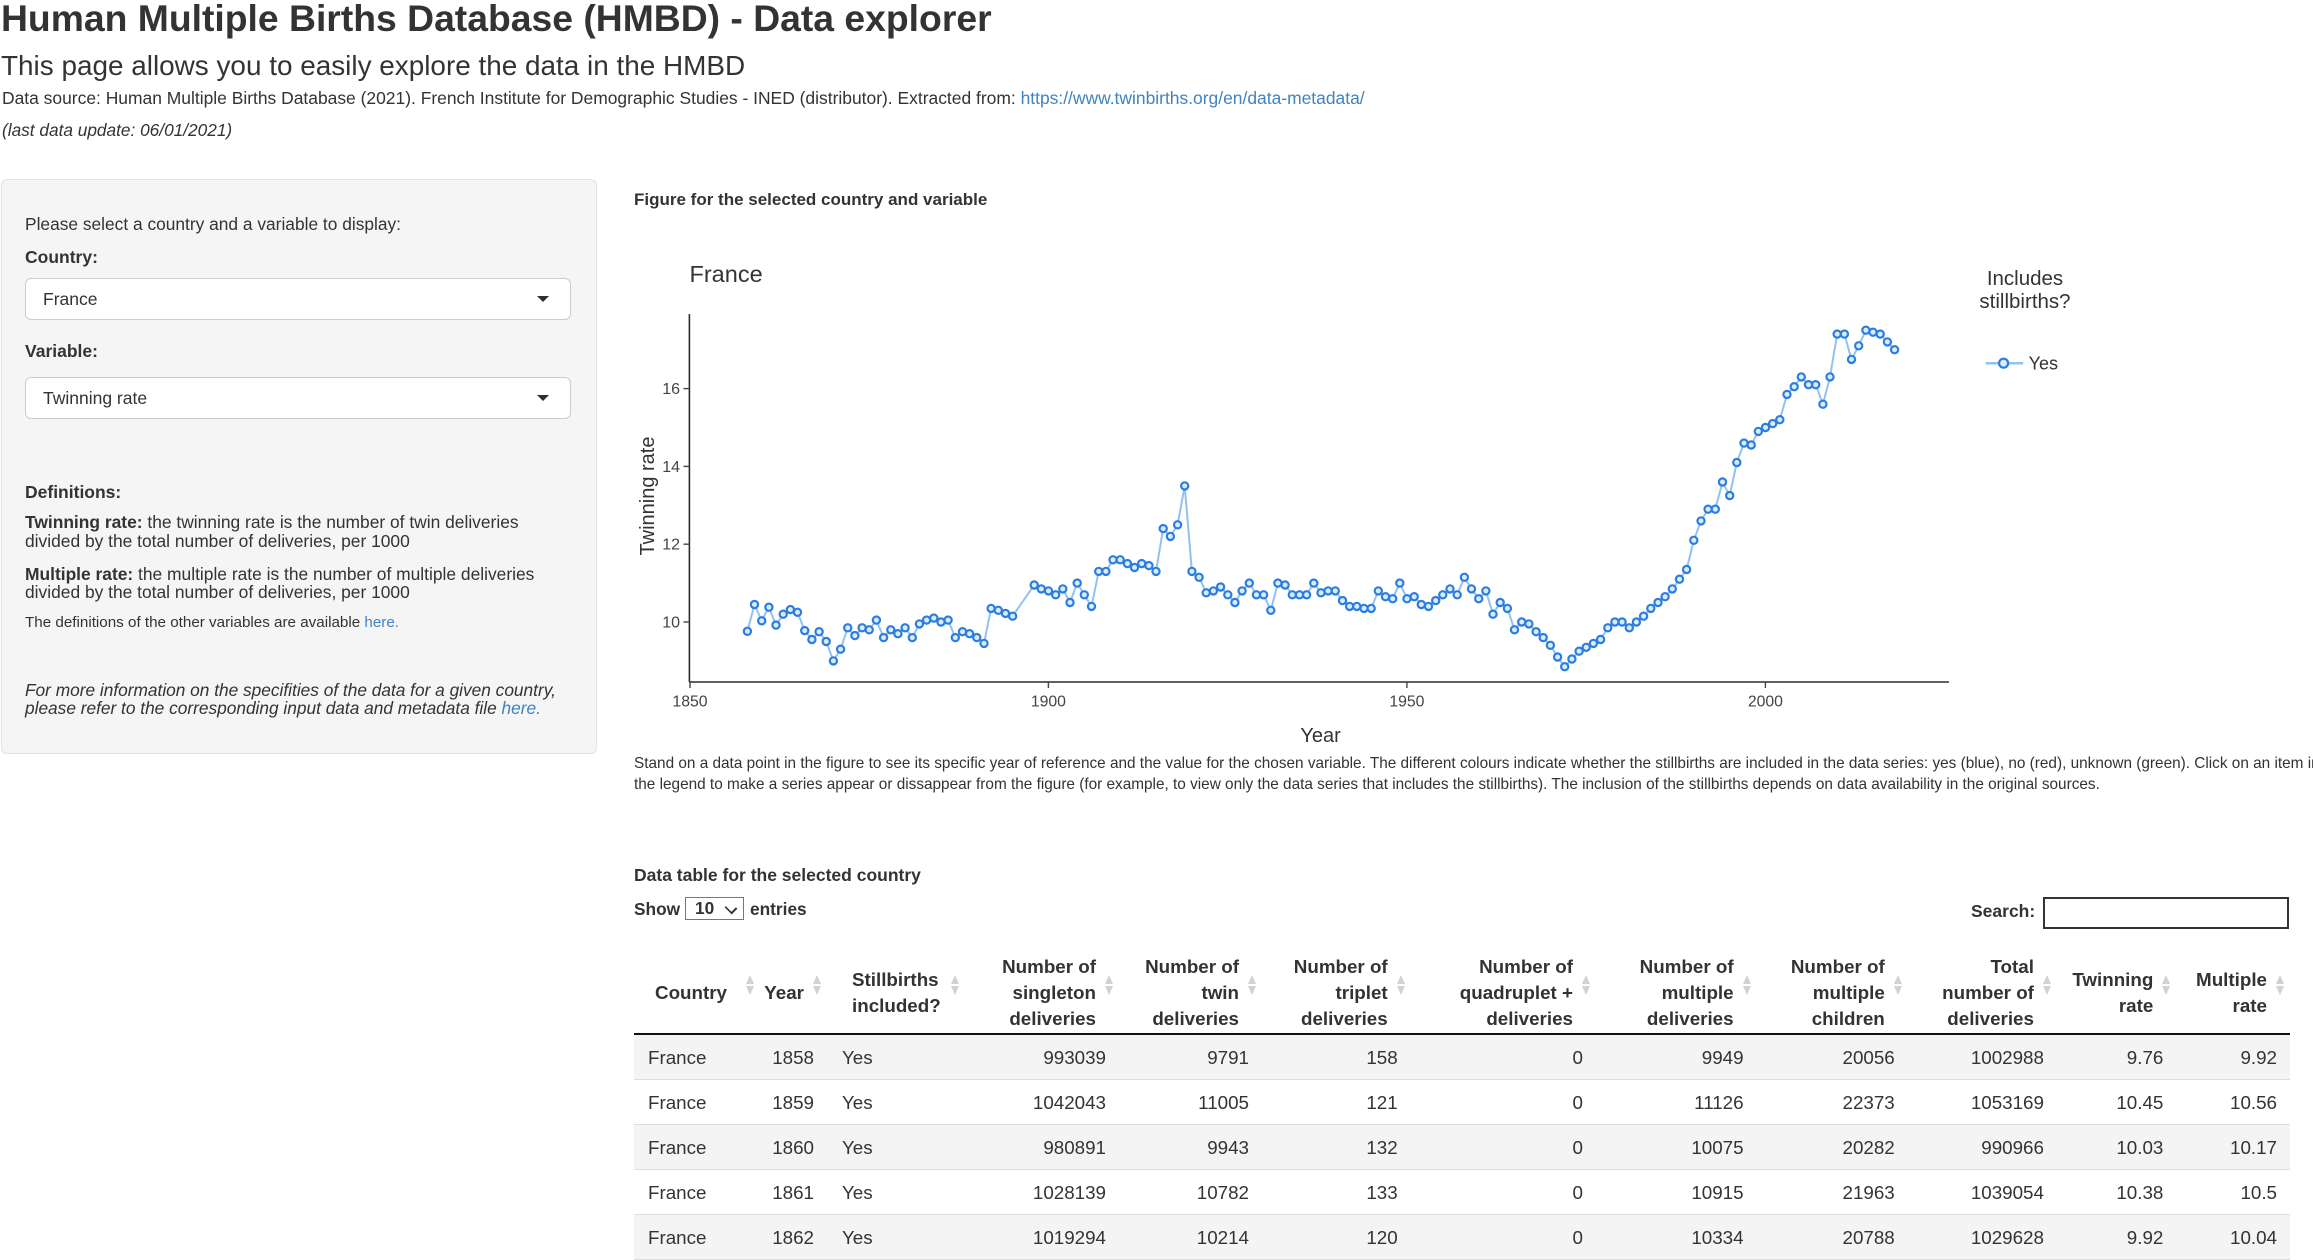  What do you see at coordinates (1765, 702) in the screenshot?
I see `svg-text: 2000` at bounding box center [1765, 702].